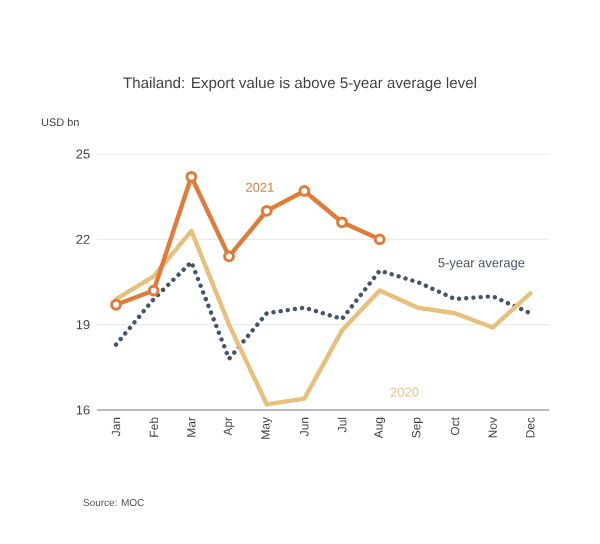  I want to click on line-series, so click(323, 310).